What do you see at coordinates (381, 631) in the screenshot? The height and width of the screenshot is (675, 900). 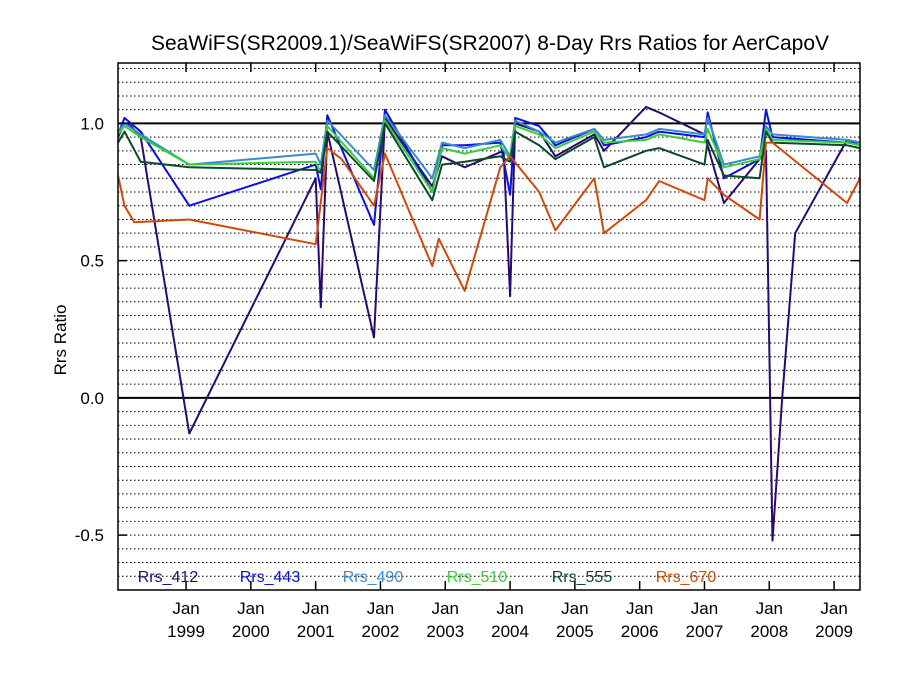 I see `x-tick-label-year: 2002` at bounding box center [381, 631].